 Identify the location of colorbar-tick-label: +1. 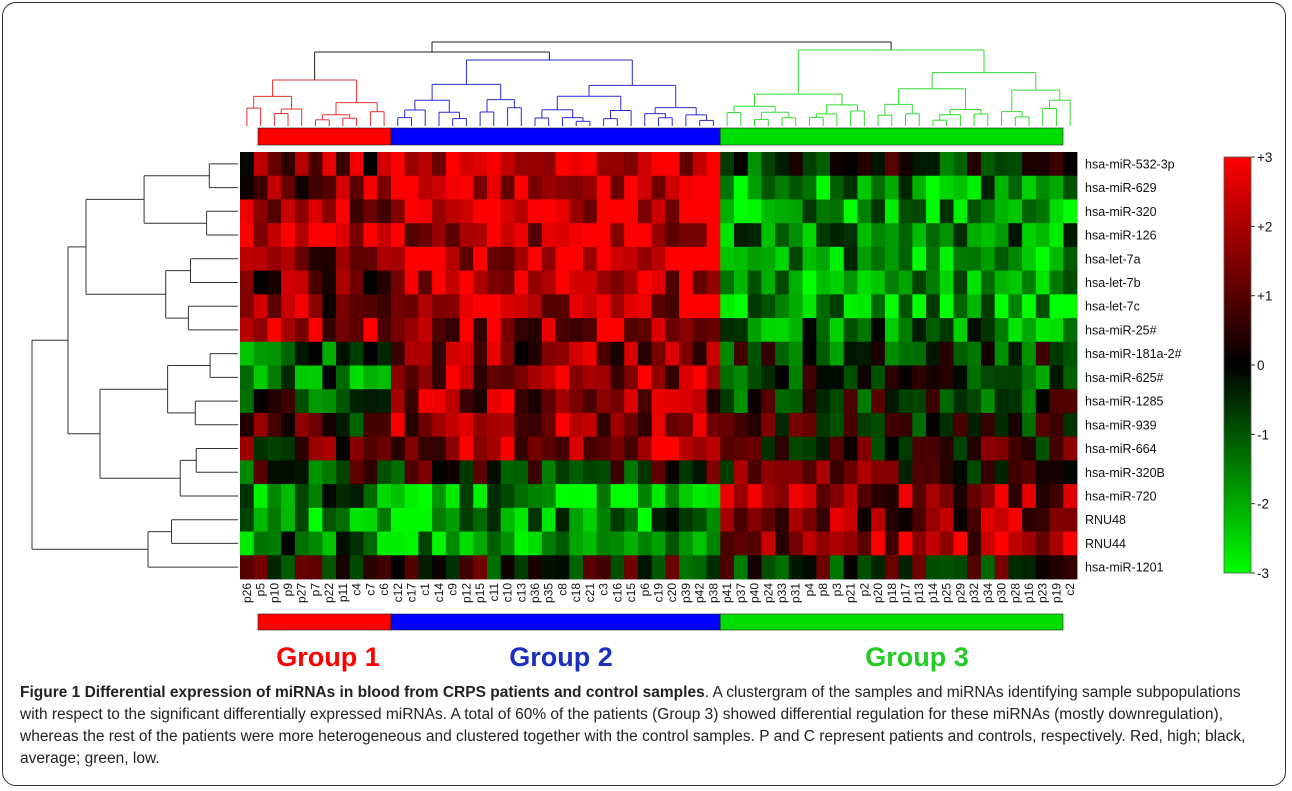
(1264, 296).